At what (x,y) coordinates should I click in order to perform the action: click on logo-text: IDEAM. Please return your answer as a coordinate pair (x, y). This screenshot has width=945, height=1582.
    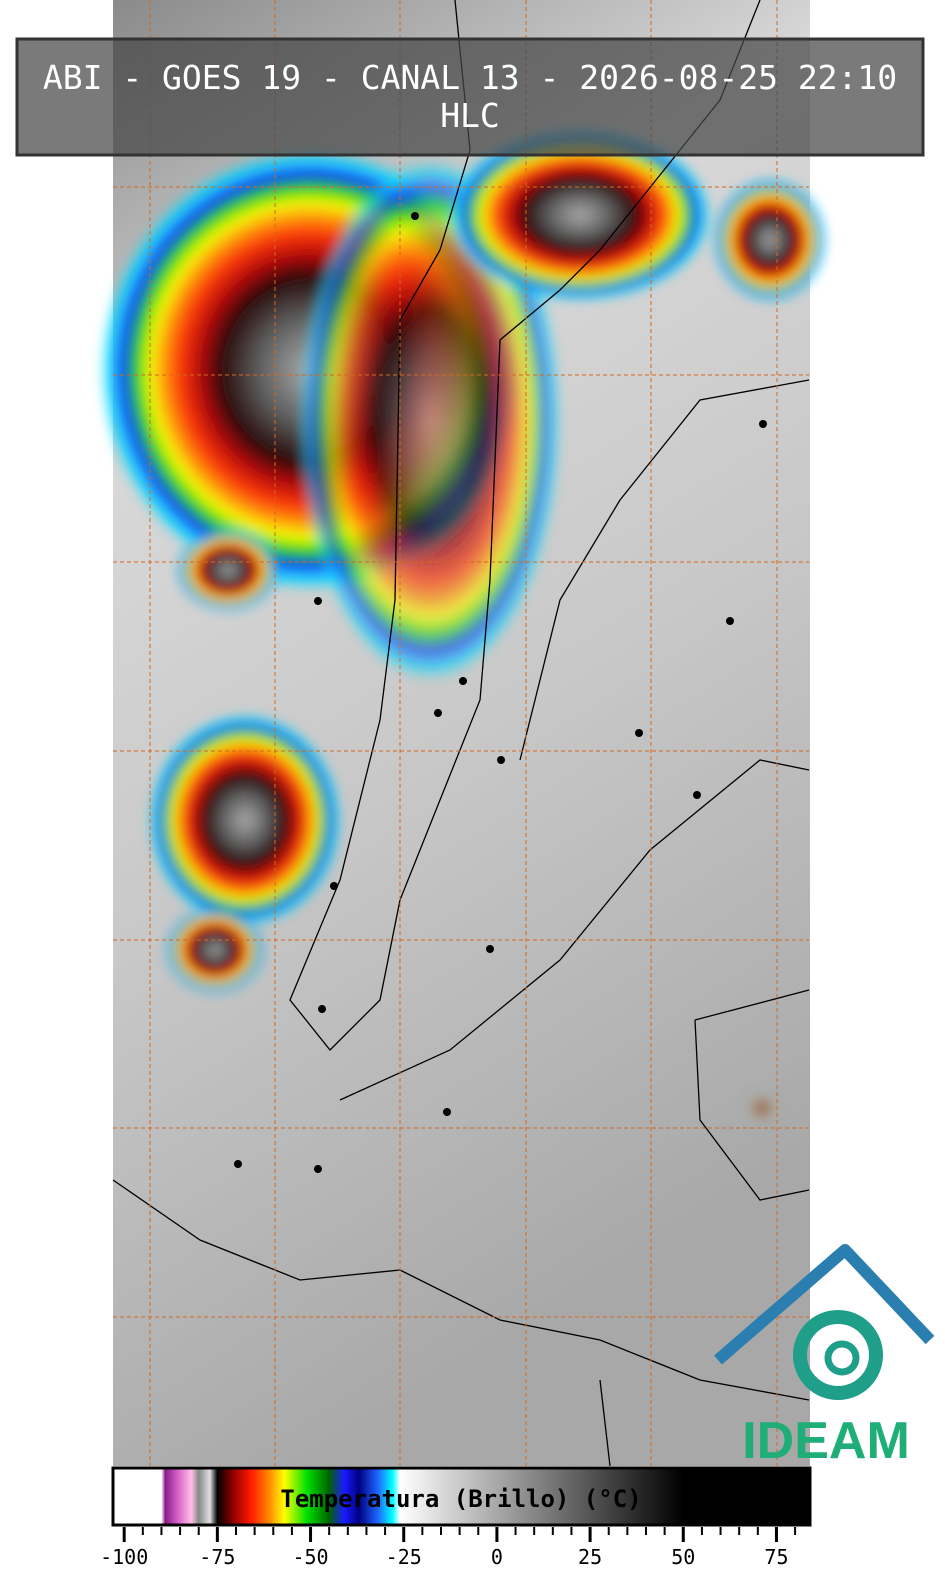
    Looking at the image, I should click on (826, 1441).